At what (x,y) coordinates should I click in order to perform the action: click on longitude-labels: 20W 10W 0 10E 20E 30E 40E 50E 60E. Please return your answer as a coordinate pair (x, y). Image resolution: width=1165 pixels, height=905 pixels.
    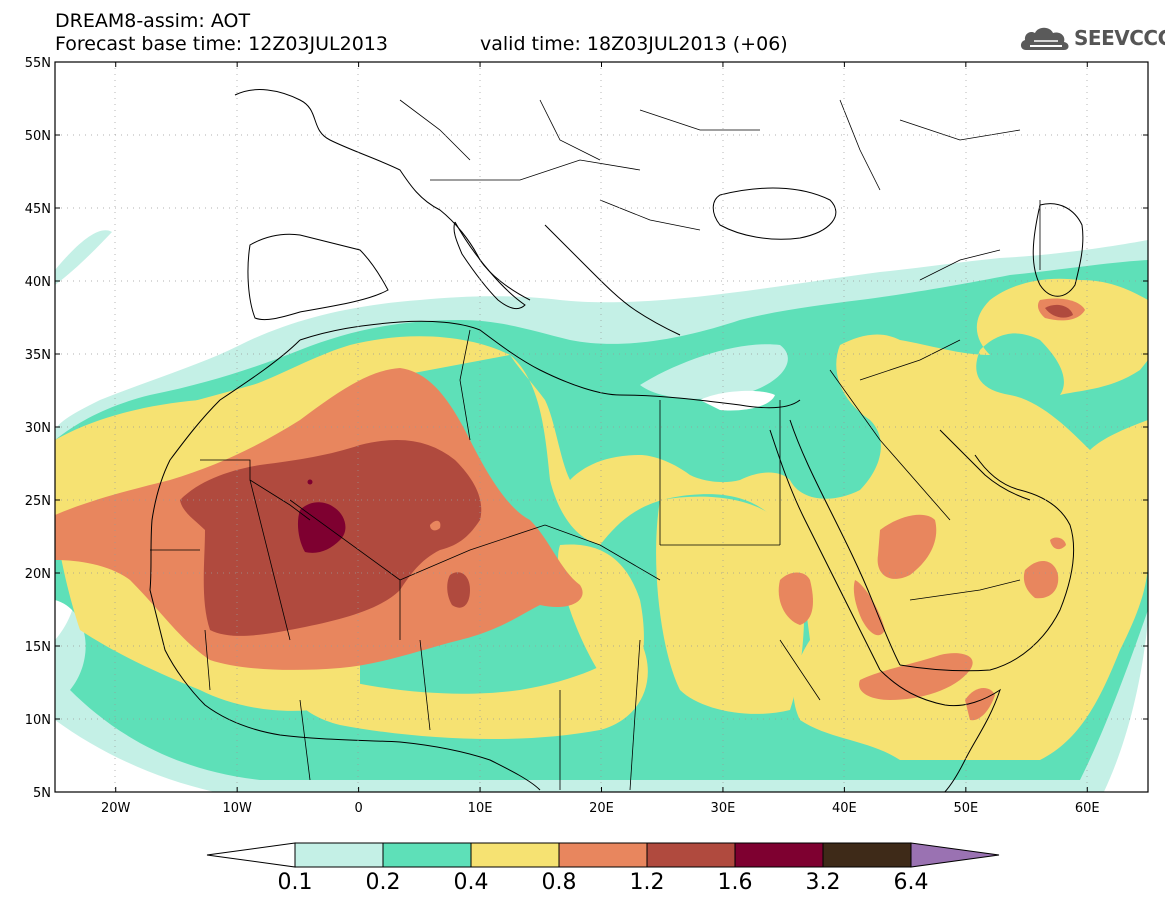
    Looking at the image, I should click on (600, 808).